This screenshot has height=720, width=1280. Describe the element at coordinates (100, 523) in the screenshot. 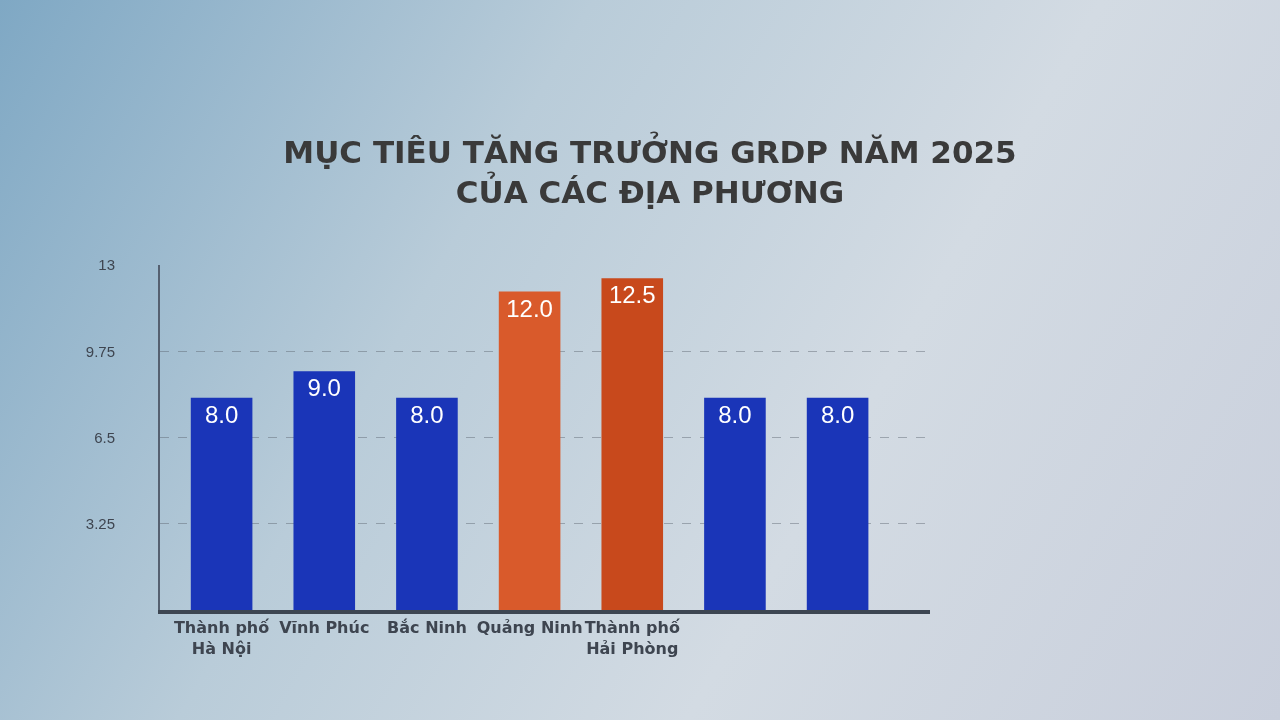

I see `y-tick-label: 3.25` at that location.